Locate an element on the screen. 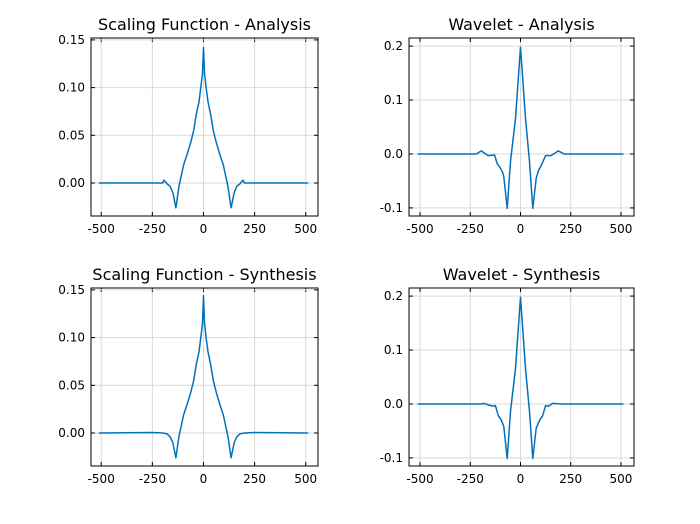 The width and height of the screenshot is (700, 524). subplot-title: Scaling Function - Analysis is located at coordinates (204, 24).